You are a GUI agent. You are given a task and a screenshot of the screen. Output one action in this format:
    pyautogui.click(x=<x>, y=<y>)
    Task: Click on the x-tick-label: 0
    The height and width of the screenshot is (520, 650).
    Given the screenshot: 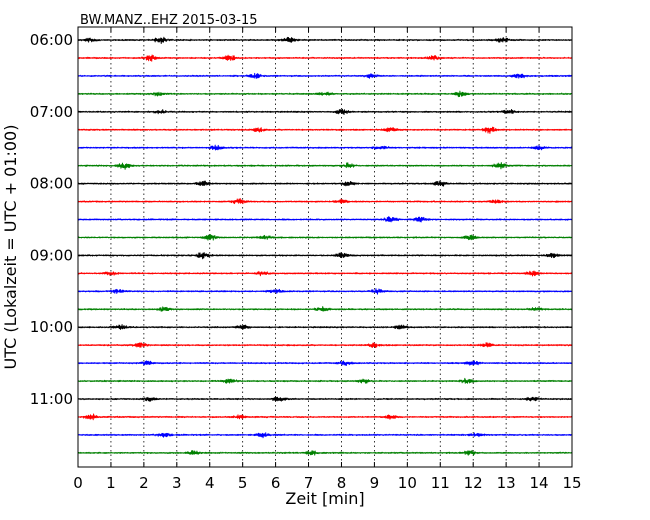 What is the action you would take?
    pyautogui.click(x=78, y=483)
    